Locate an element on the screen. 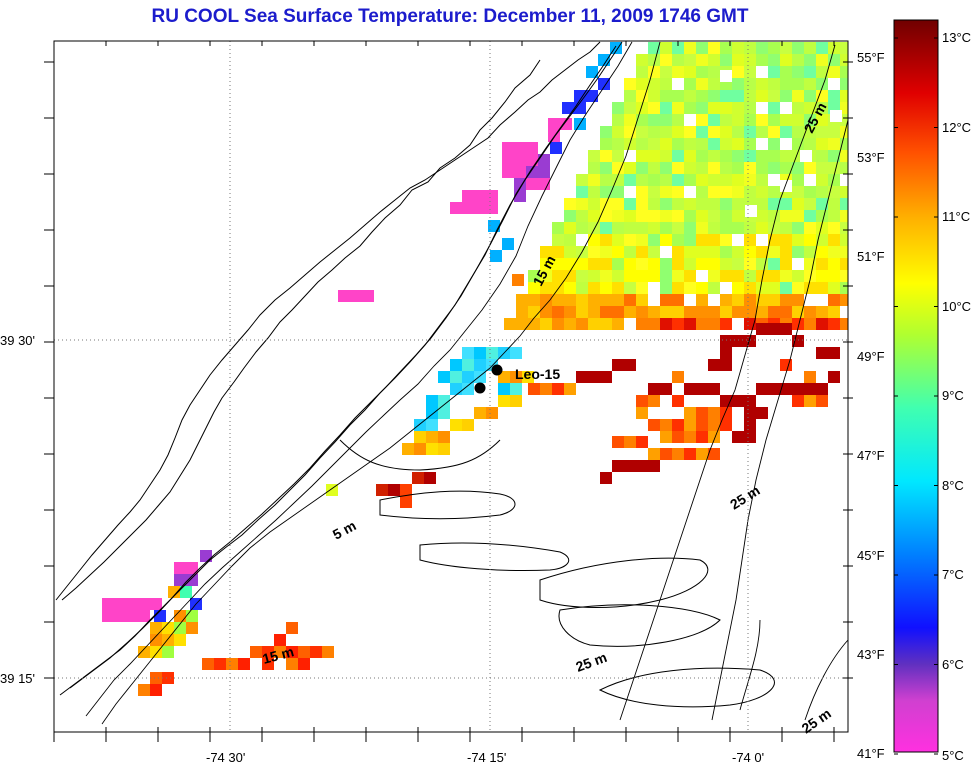 This screenshot has width=976, height=768. lat-label-39-15: 39 15' is located at coordinates (17, 678).